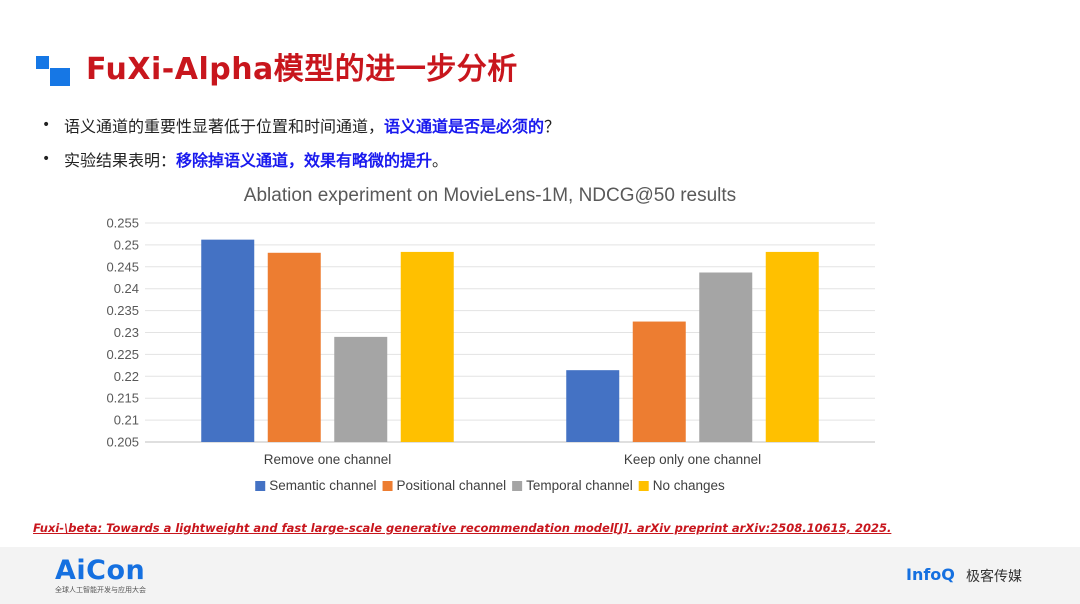 This screenshot has width=1080, height=604. What do you see at coordinates (126, 332) in the screenshot?
I see `y-tick-label: 0.23` at bounding box center [126, 332].